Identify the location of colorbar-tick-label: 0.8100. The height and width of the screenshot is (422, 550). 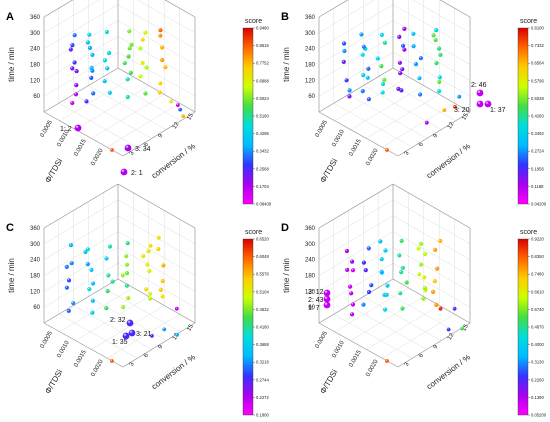
(537, 28).